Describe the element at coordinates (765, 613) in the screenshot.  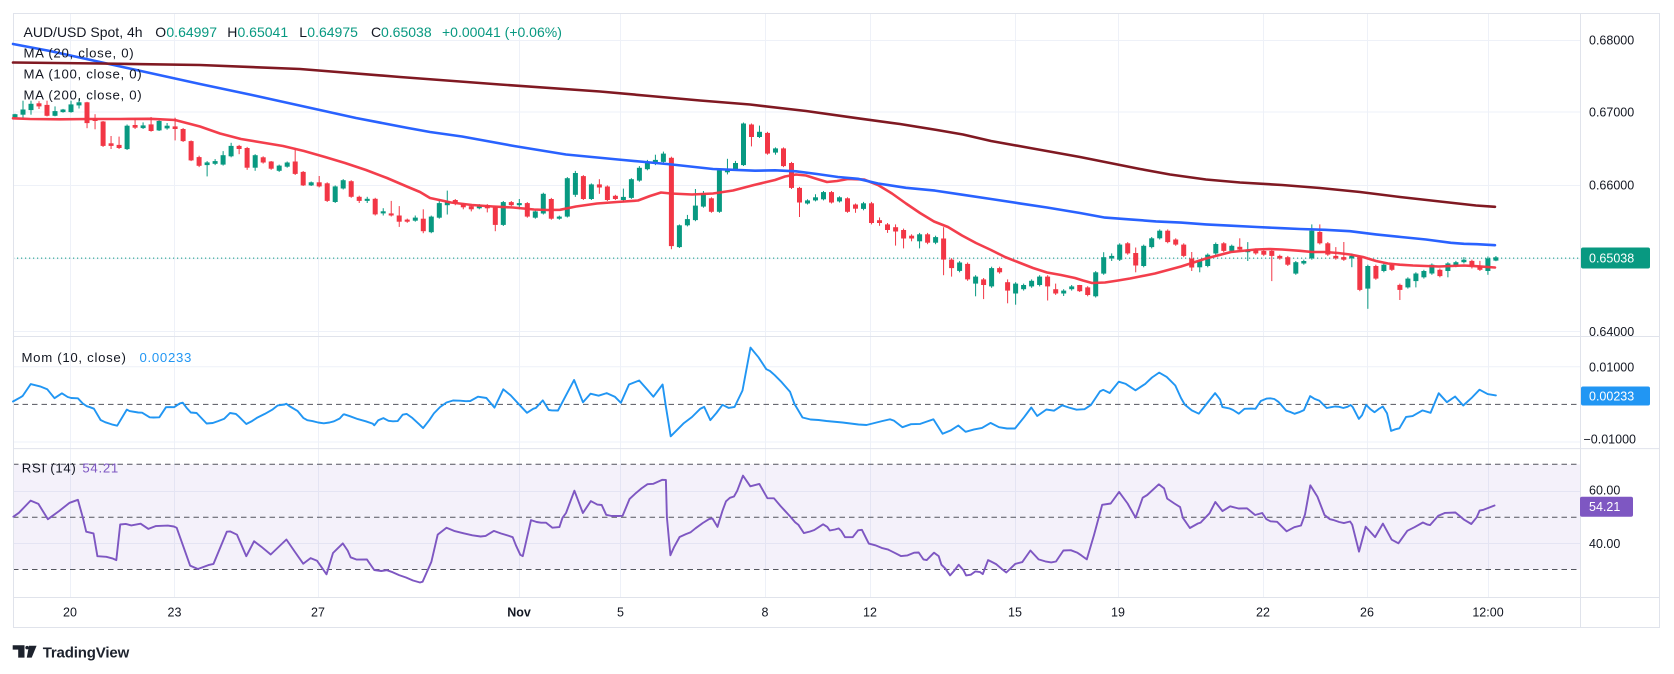
I see `svg-text: 8` at that location.